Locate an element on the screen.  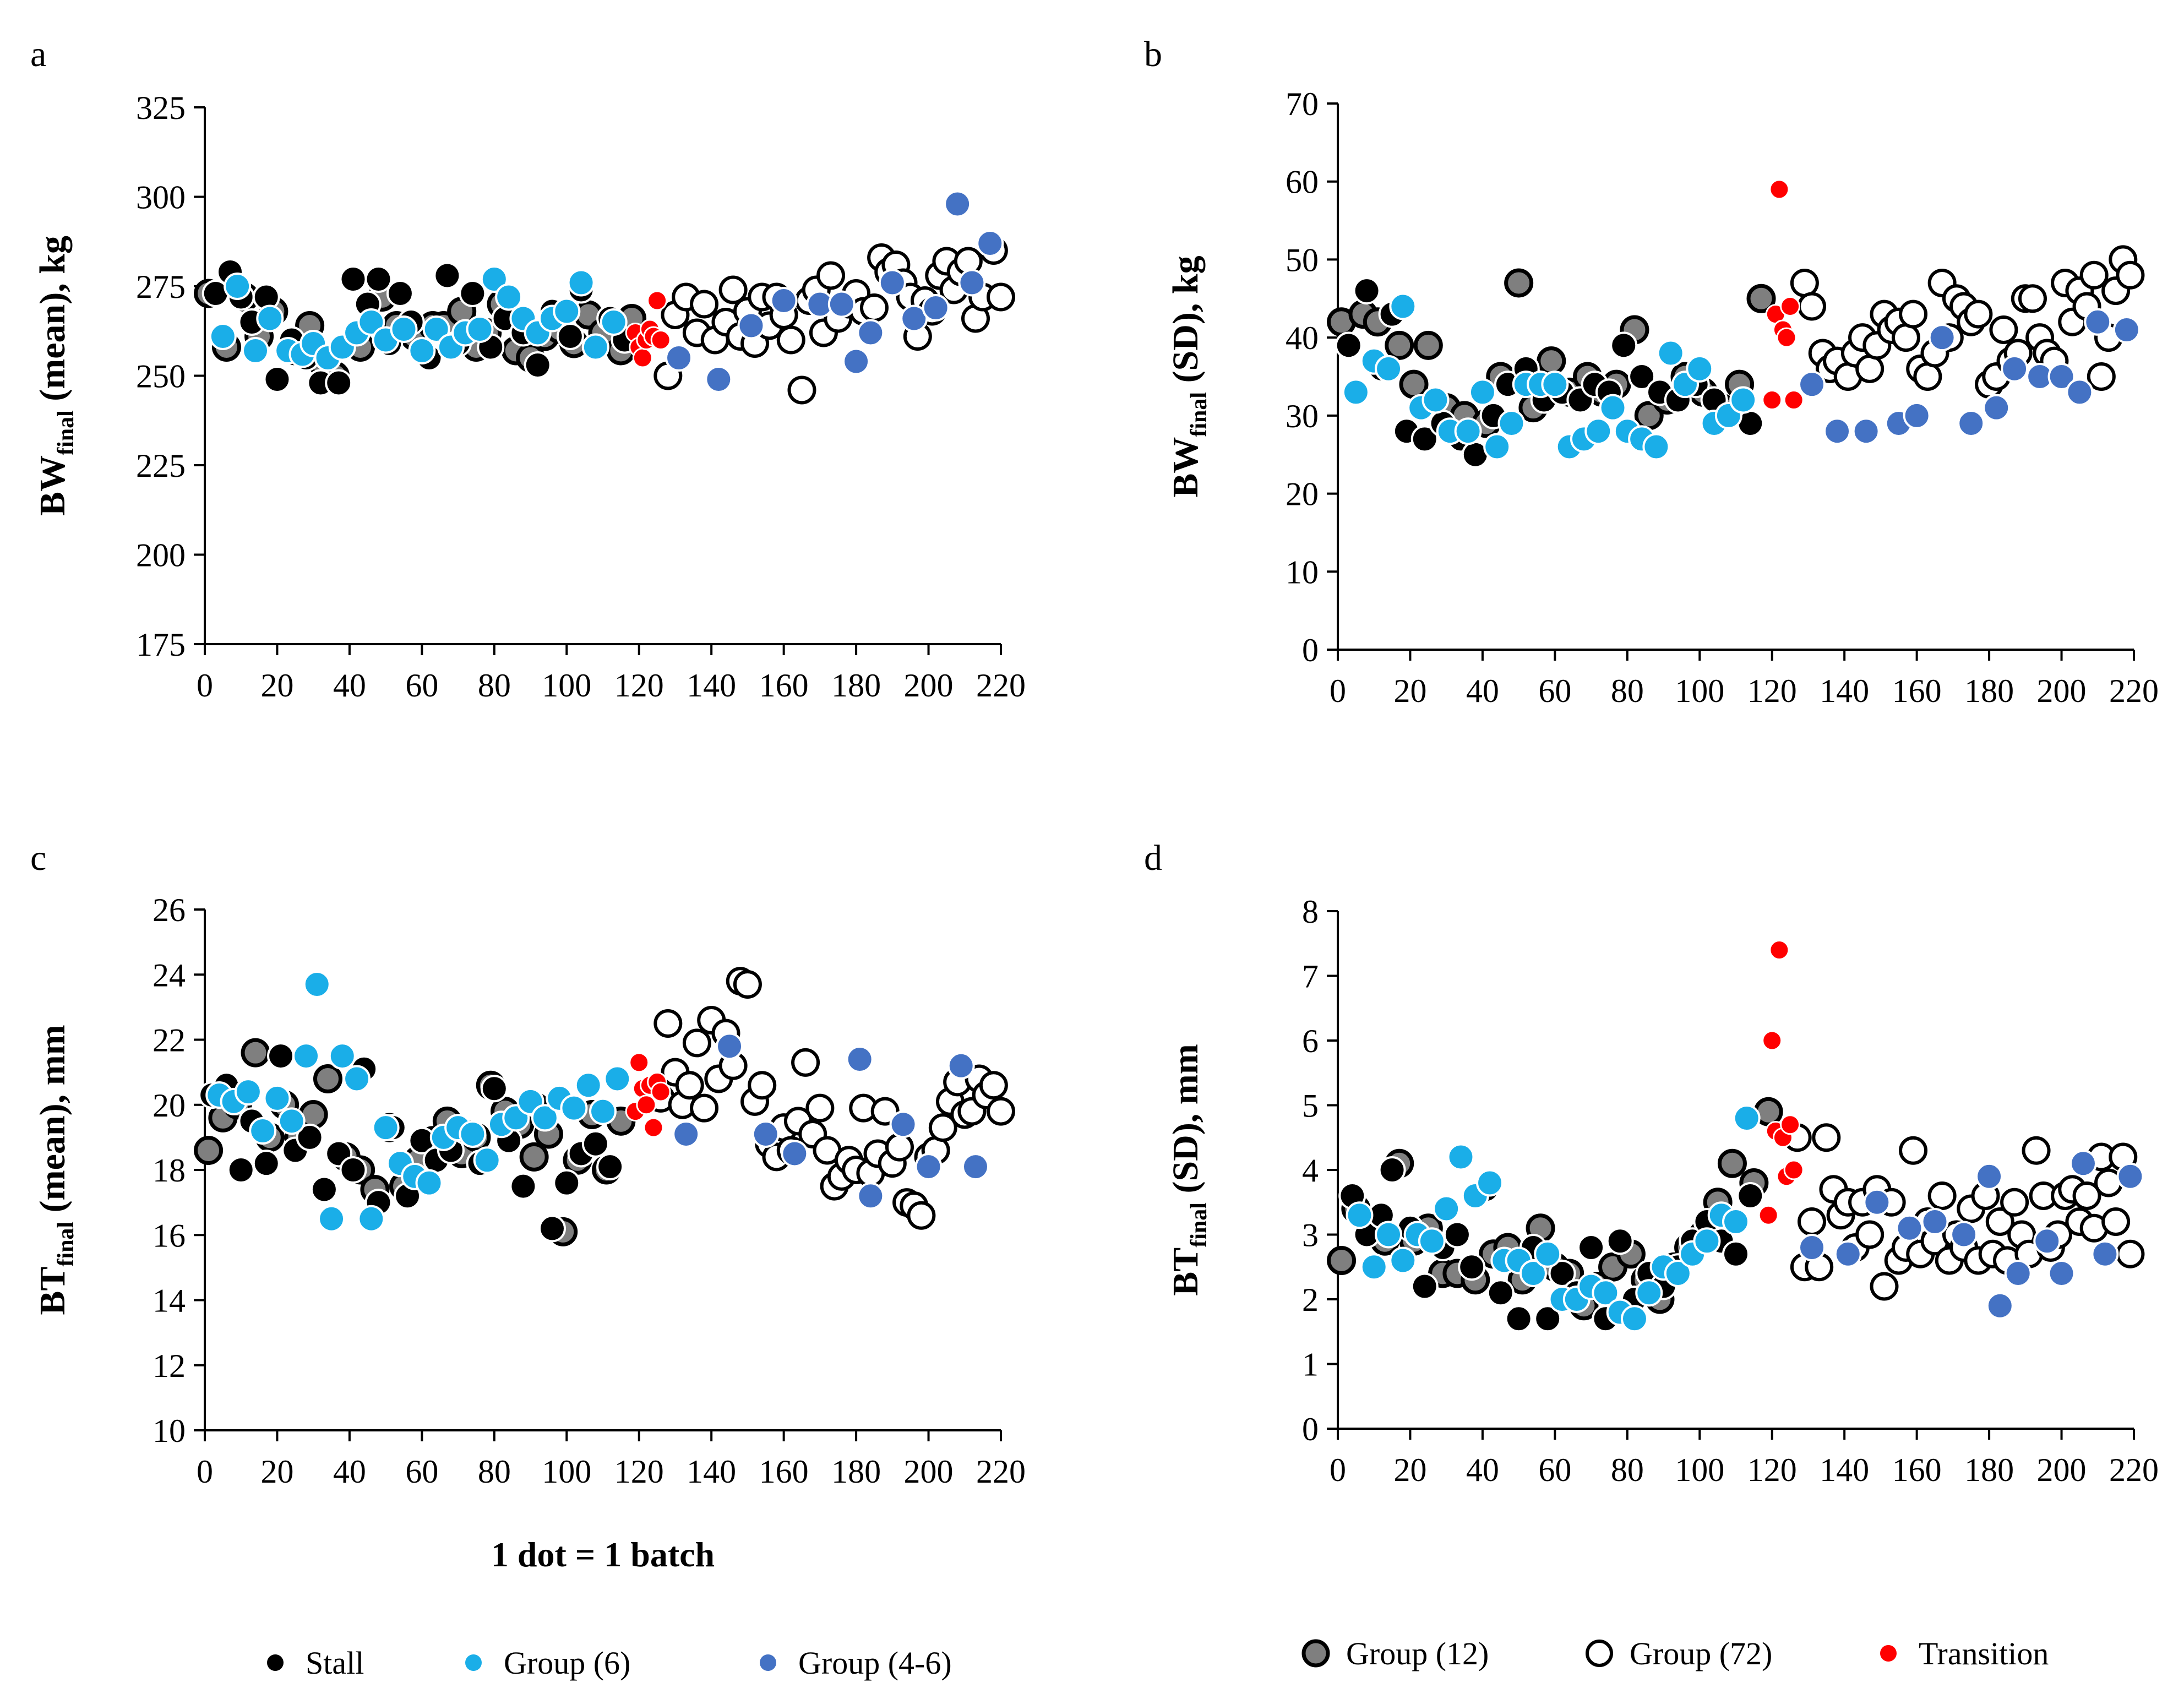
x-tick-label: 220 is located at coordinates (1001, 1471).